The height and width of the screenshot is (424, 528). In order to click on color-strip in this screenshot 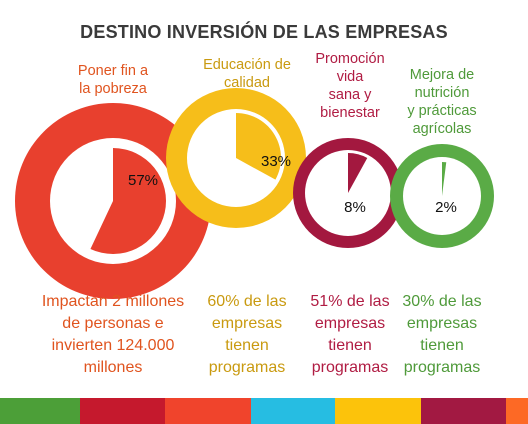, I will do `click(264, 411)`.